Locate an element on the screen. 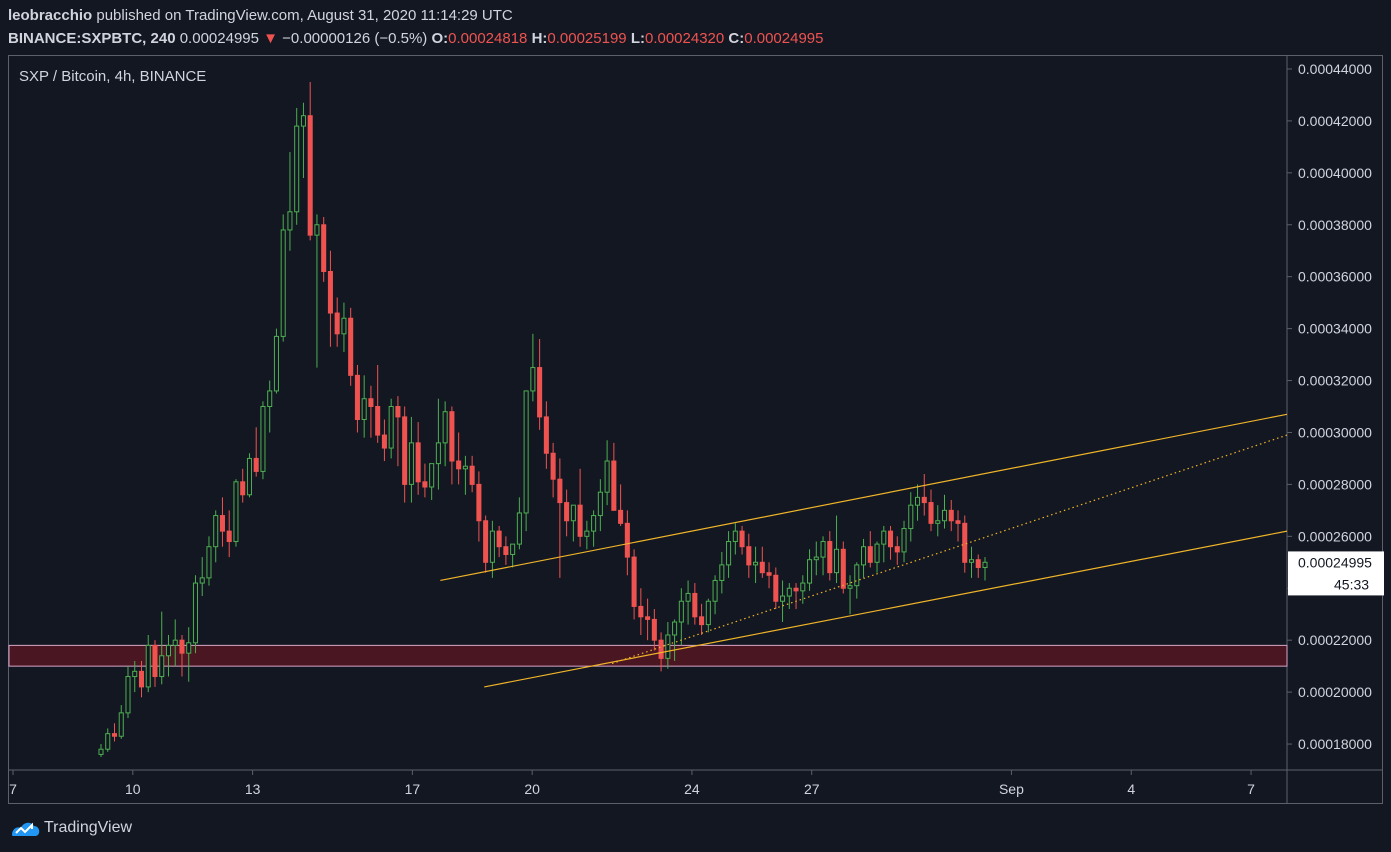 This screenshot has width=1391, height=852. channel-line-mid is located at coordinates (949, 549).